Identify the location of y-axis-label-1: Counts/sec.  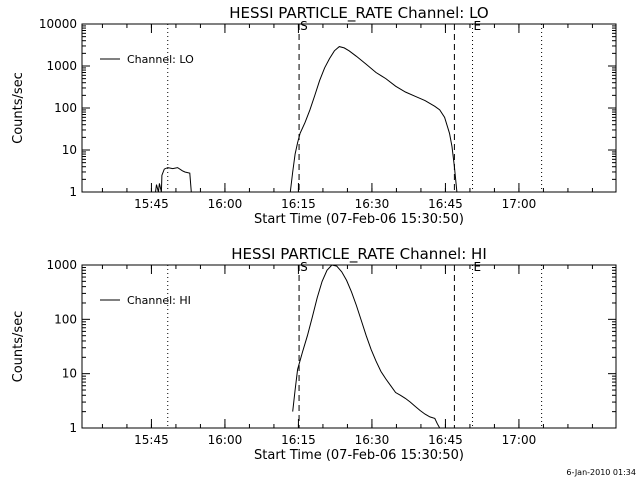
(18, 108).